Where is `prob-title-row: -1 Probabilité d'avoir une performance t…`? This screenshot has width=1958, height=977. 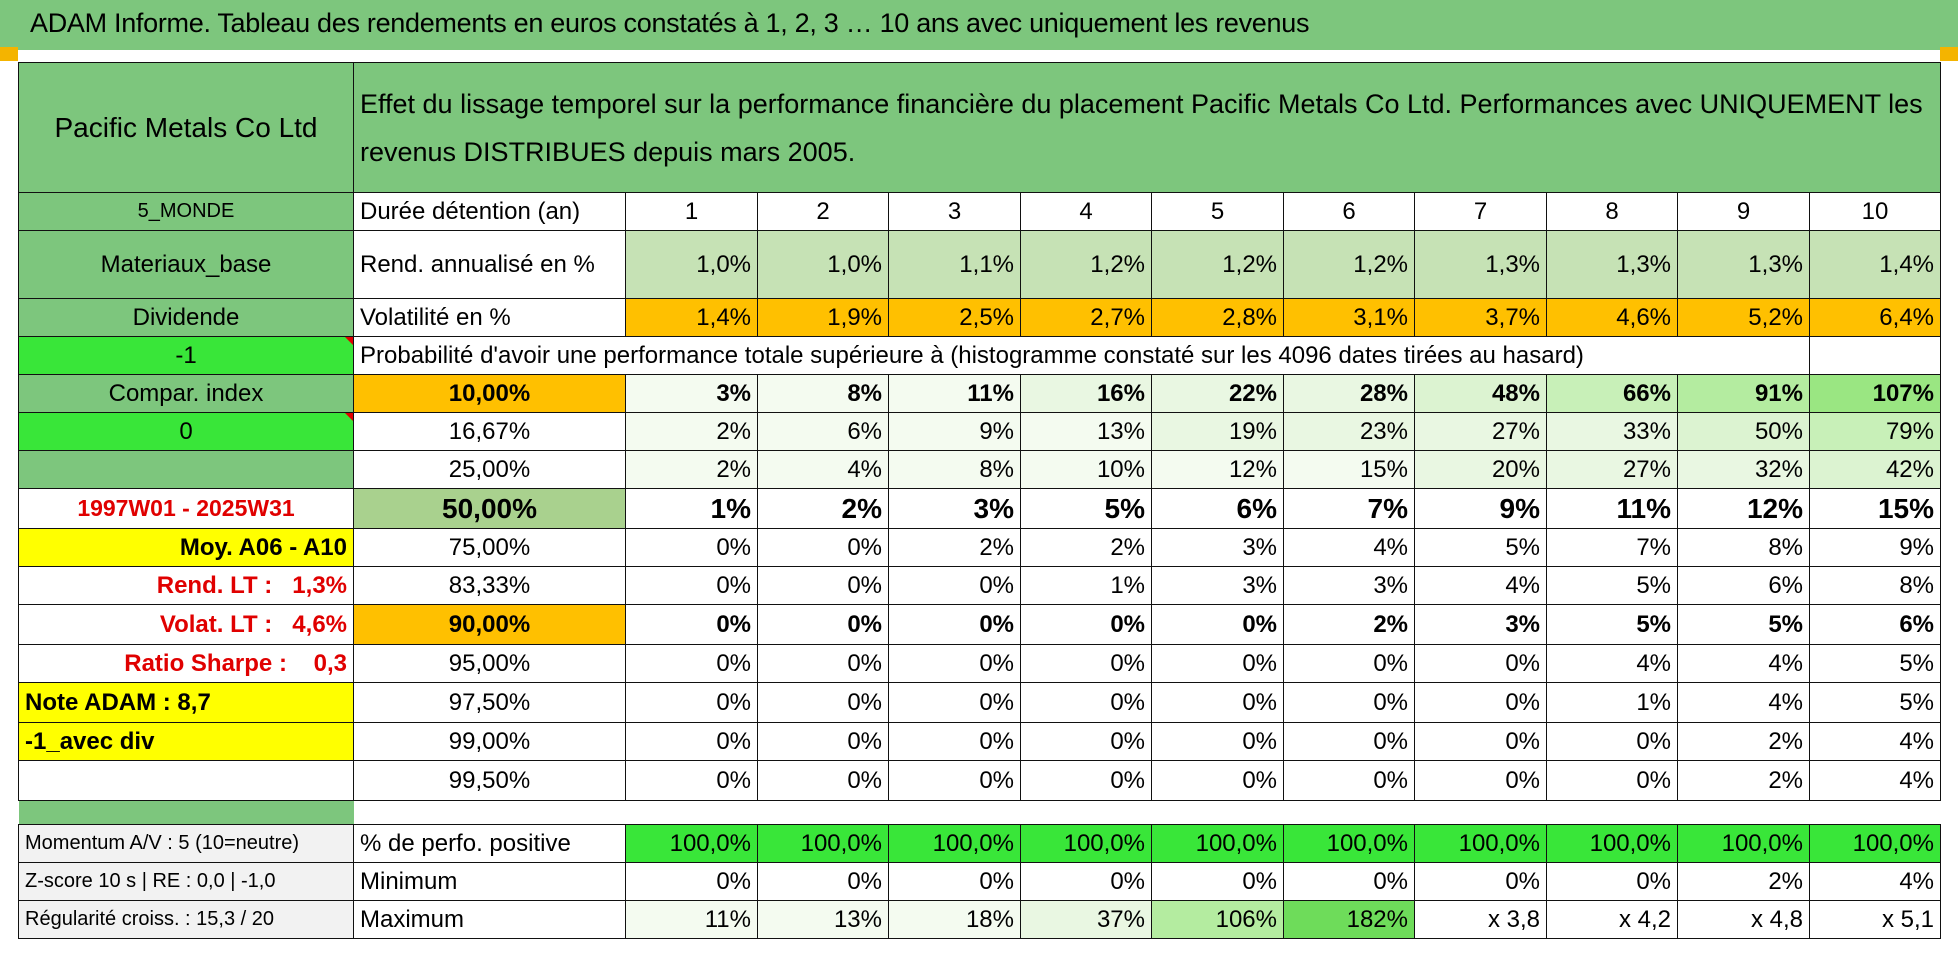 prob-title-row: -1 Probabilité d'avoir une performance t… is located at coordinates (979, 355).